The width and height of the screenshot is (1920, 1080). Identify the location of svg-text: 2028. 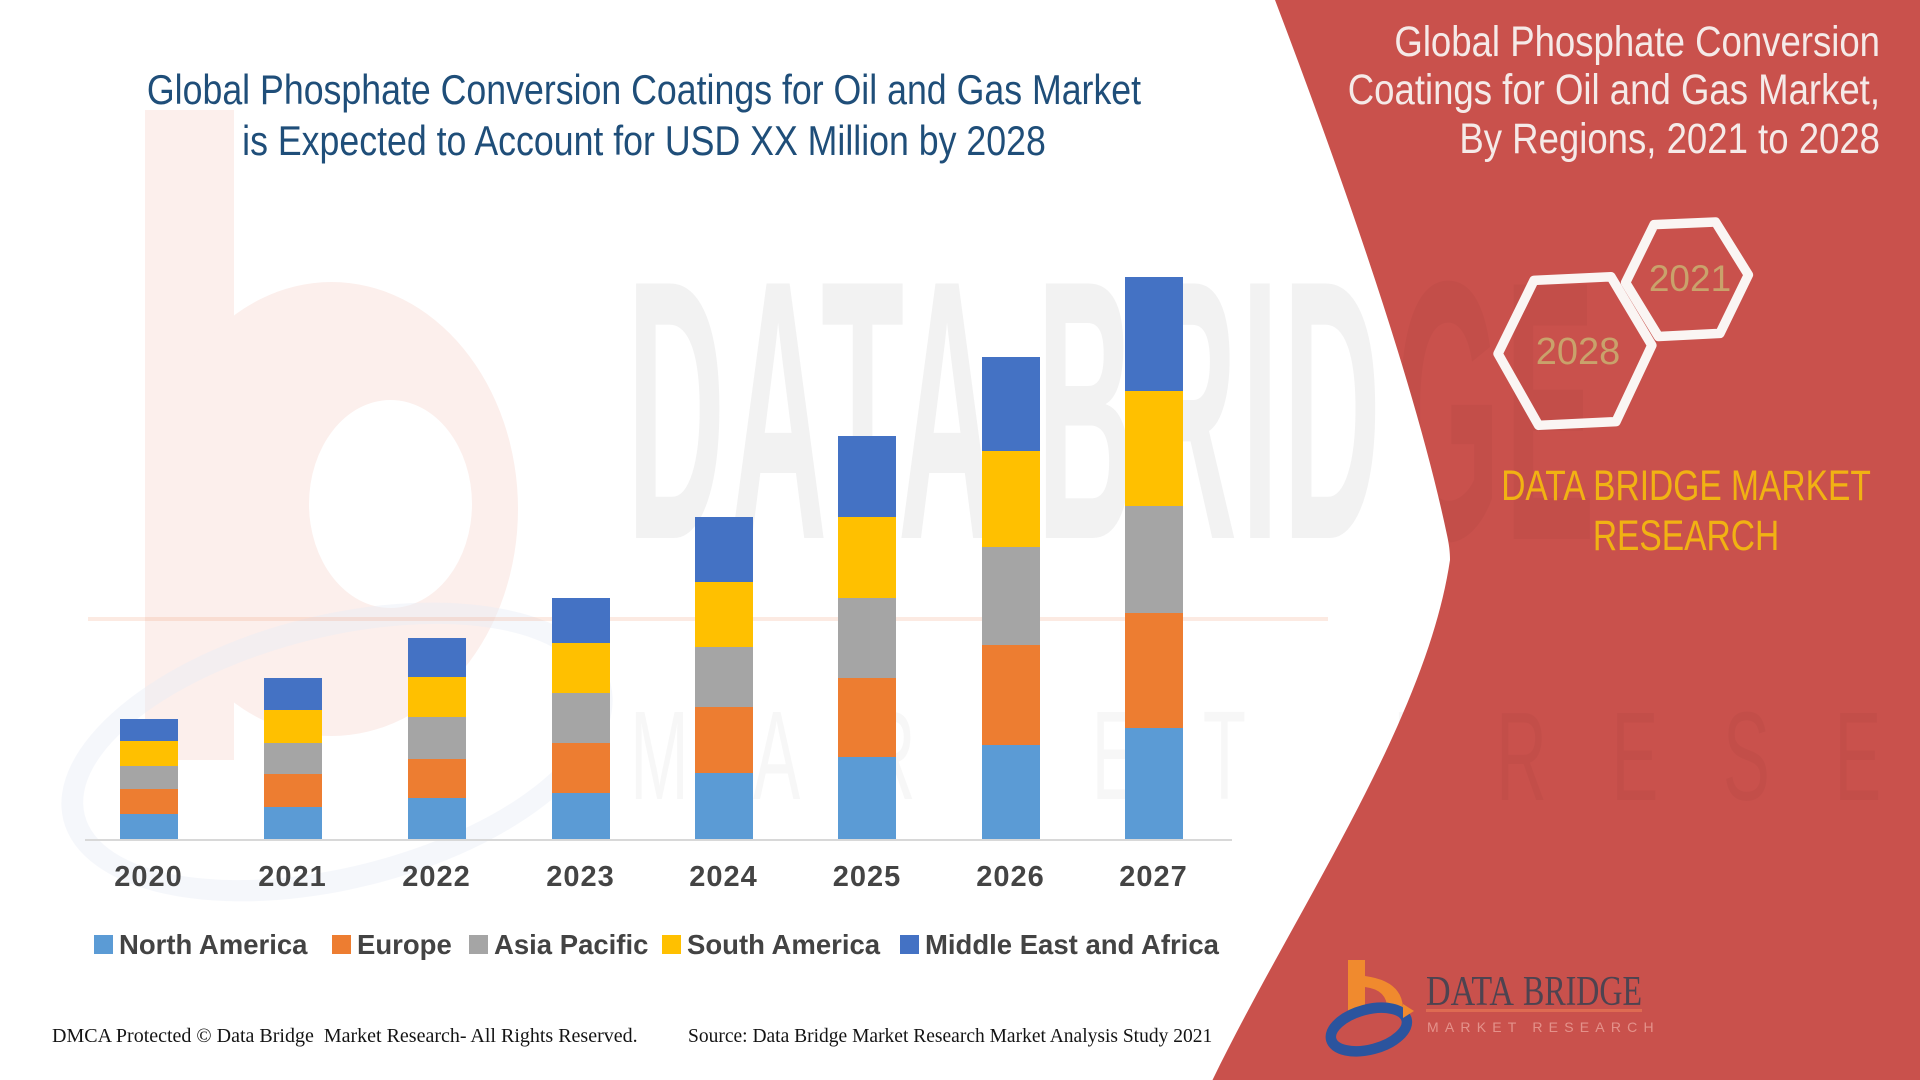
(1578, 352).